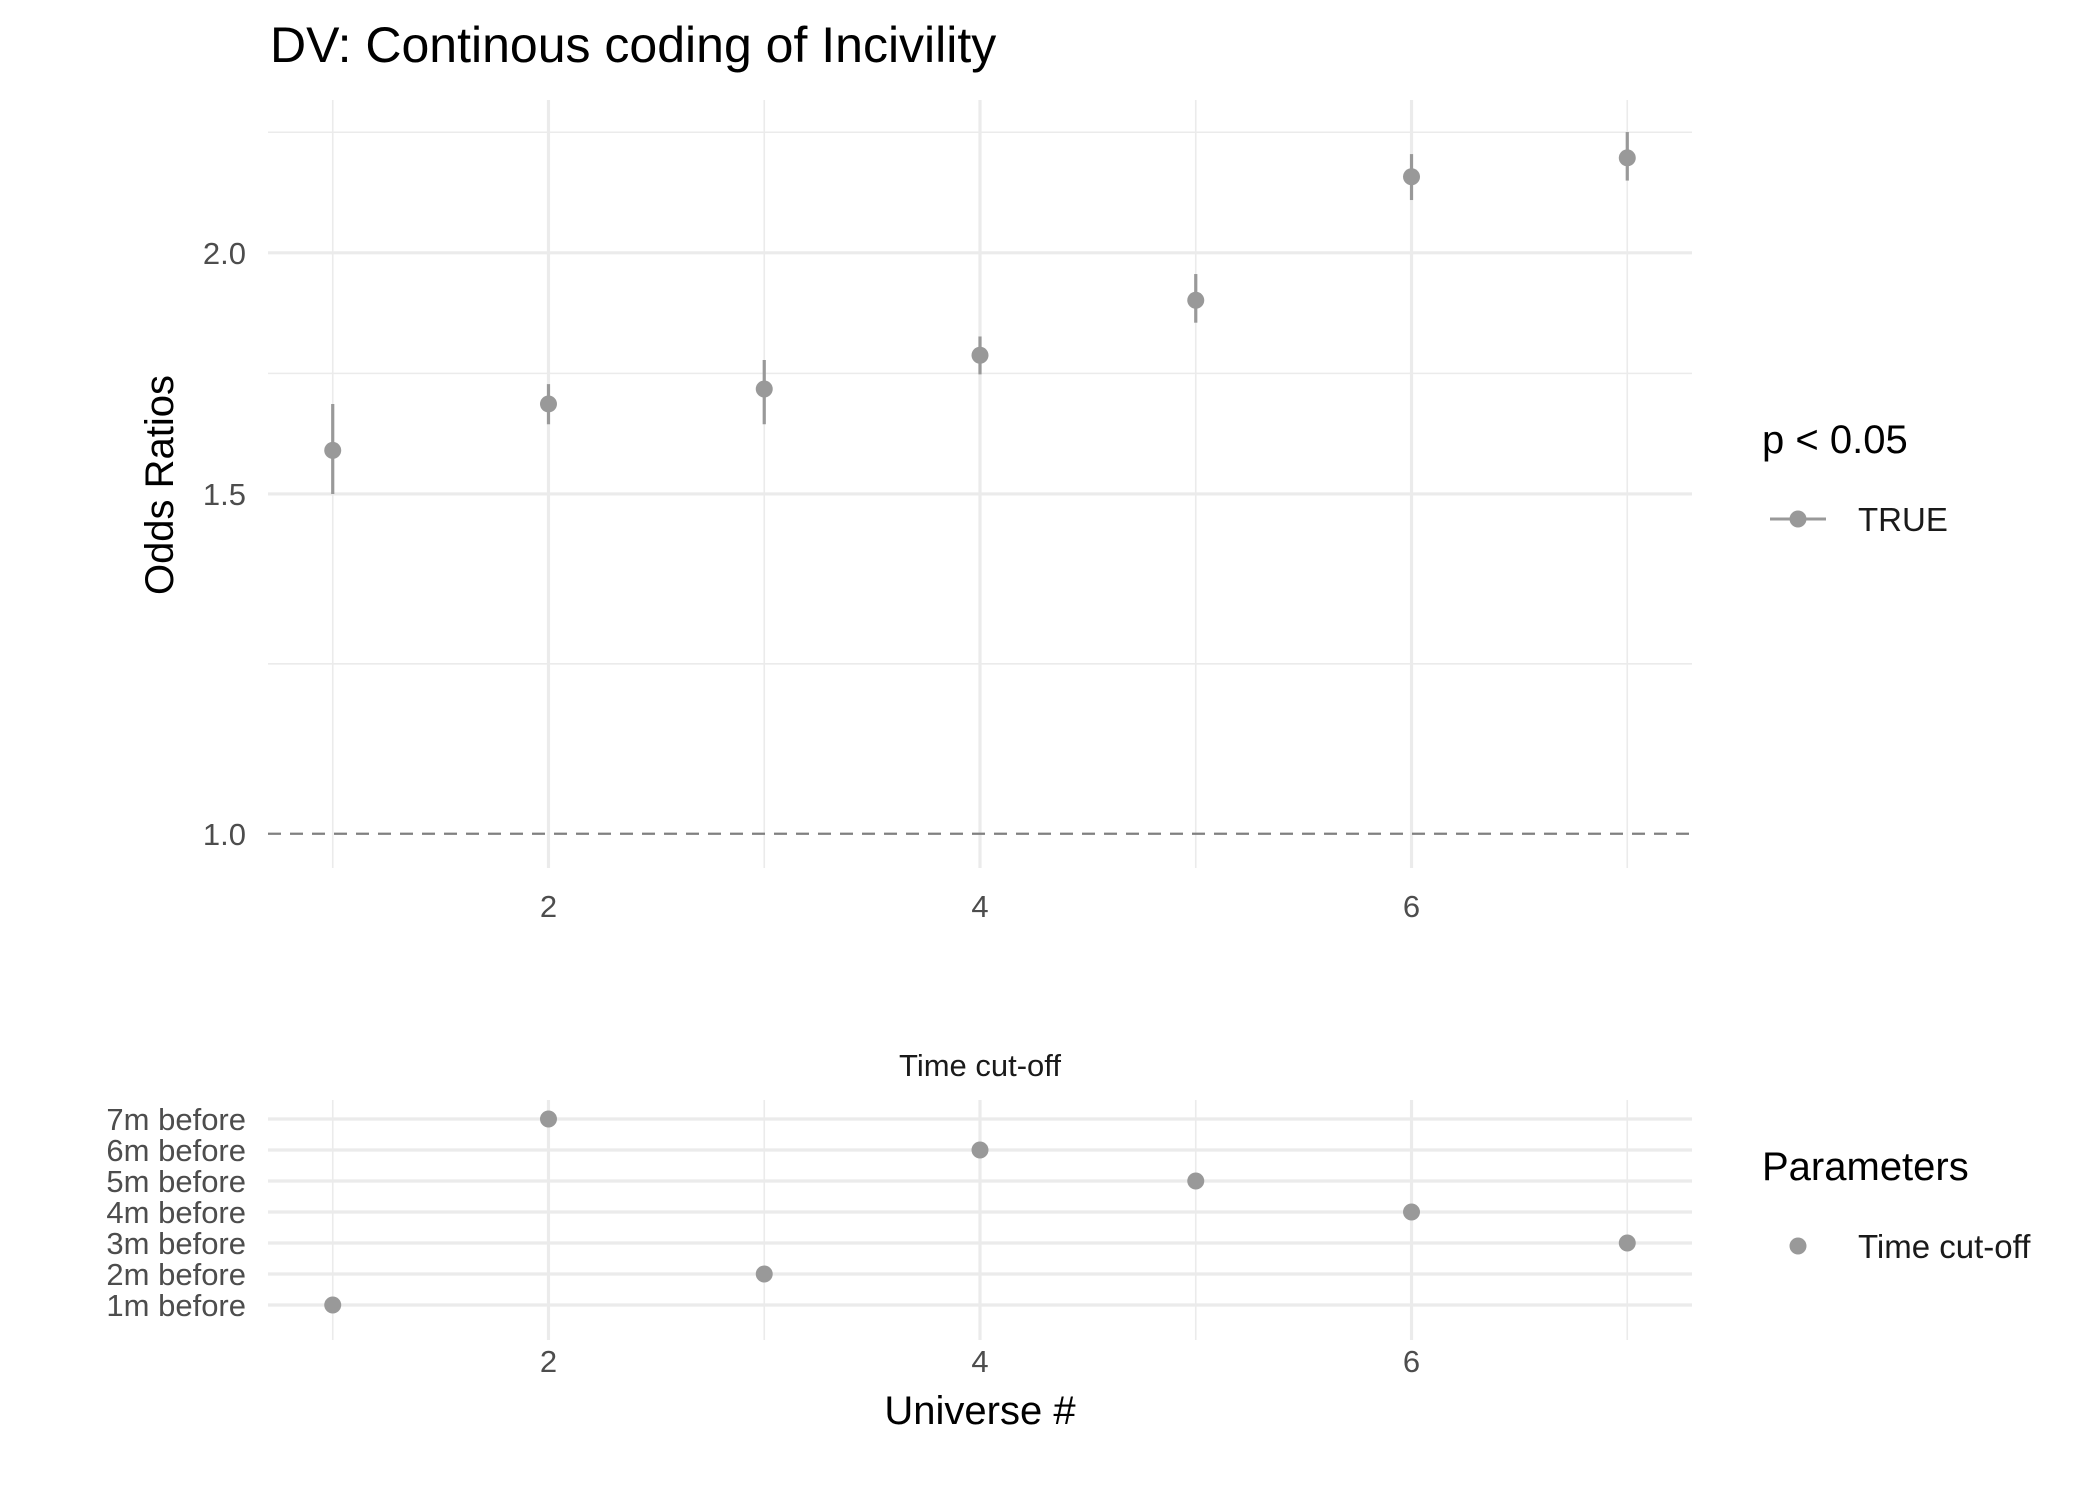 This screenshot has height=1500, width=2100. I want to click on y-axis-title: Odds Ratios, so click(160, 485).